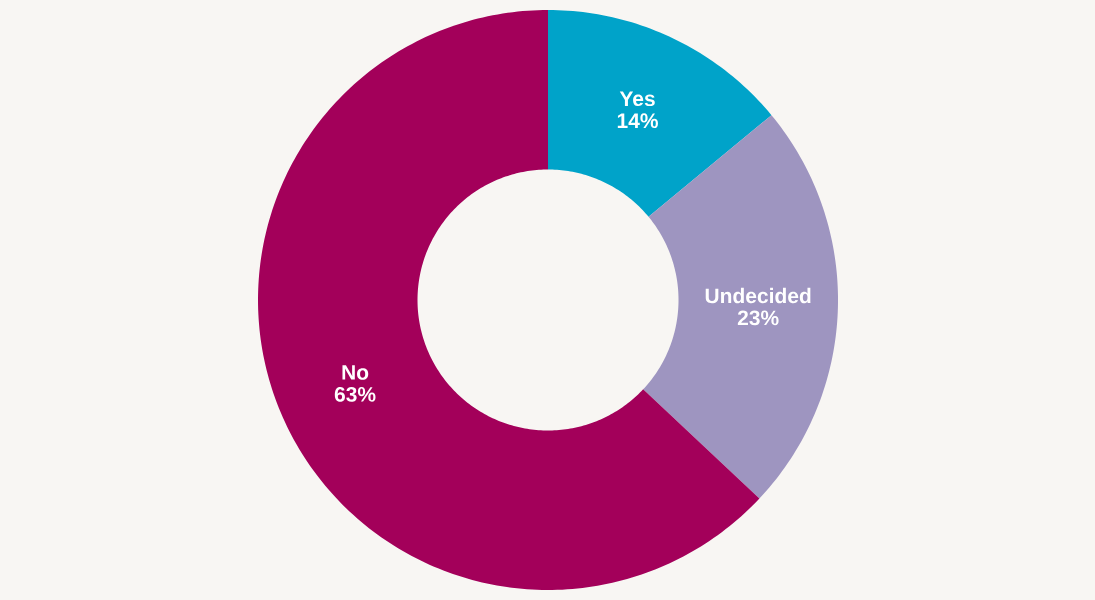  Describe the element at coordinates (637, 121) in the screenshot. I see `data-label: 14%` at that location.